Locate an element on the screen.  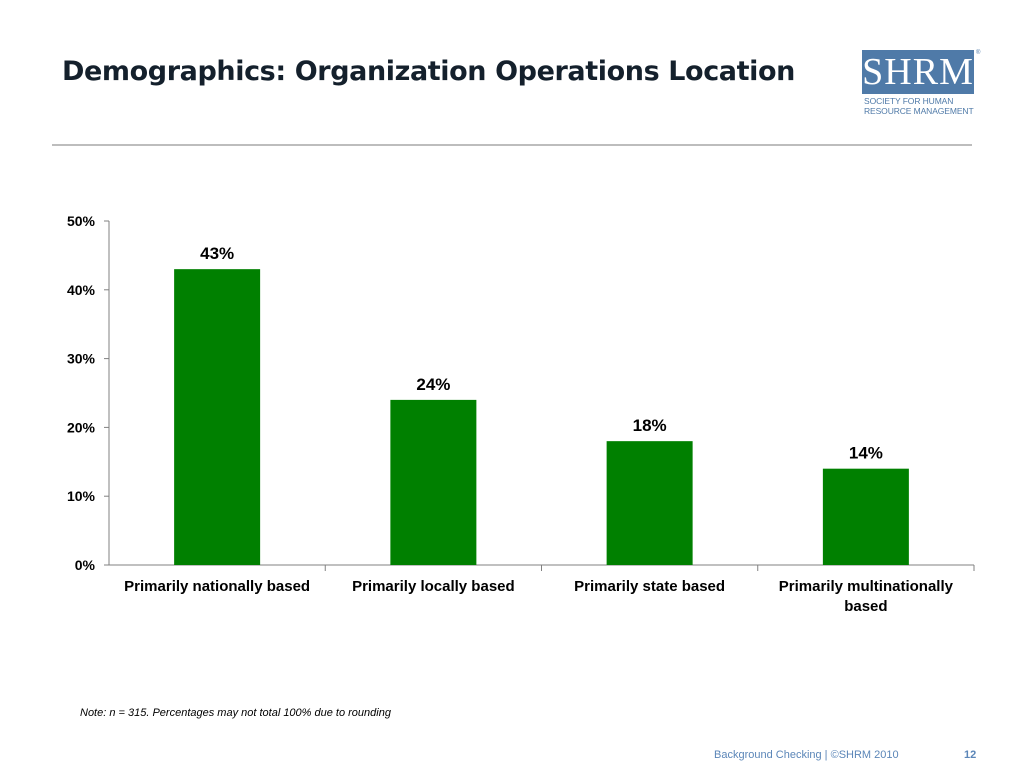
x-tick-label: Primarily multinationally is located at coordinates (866, 586).